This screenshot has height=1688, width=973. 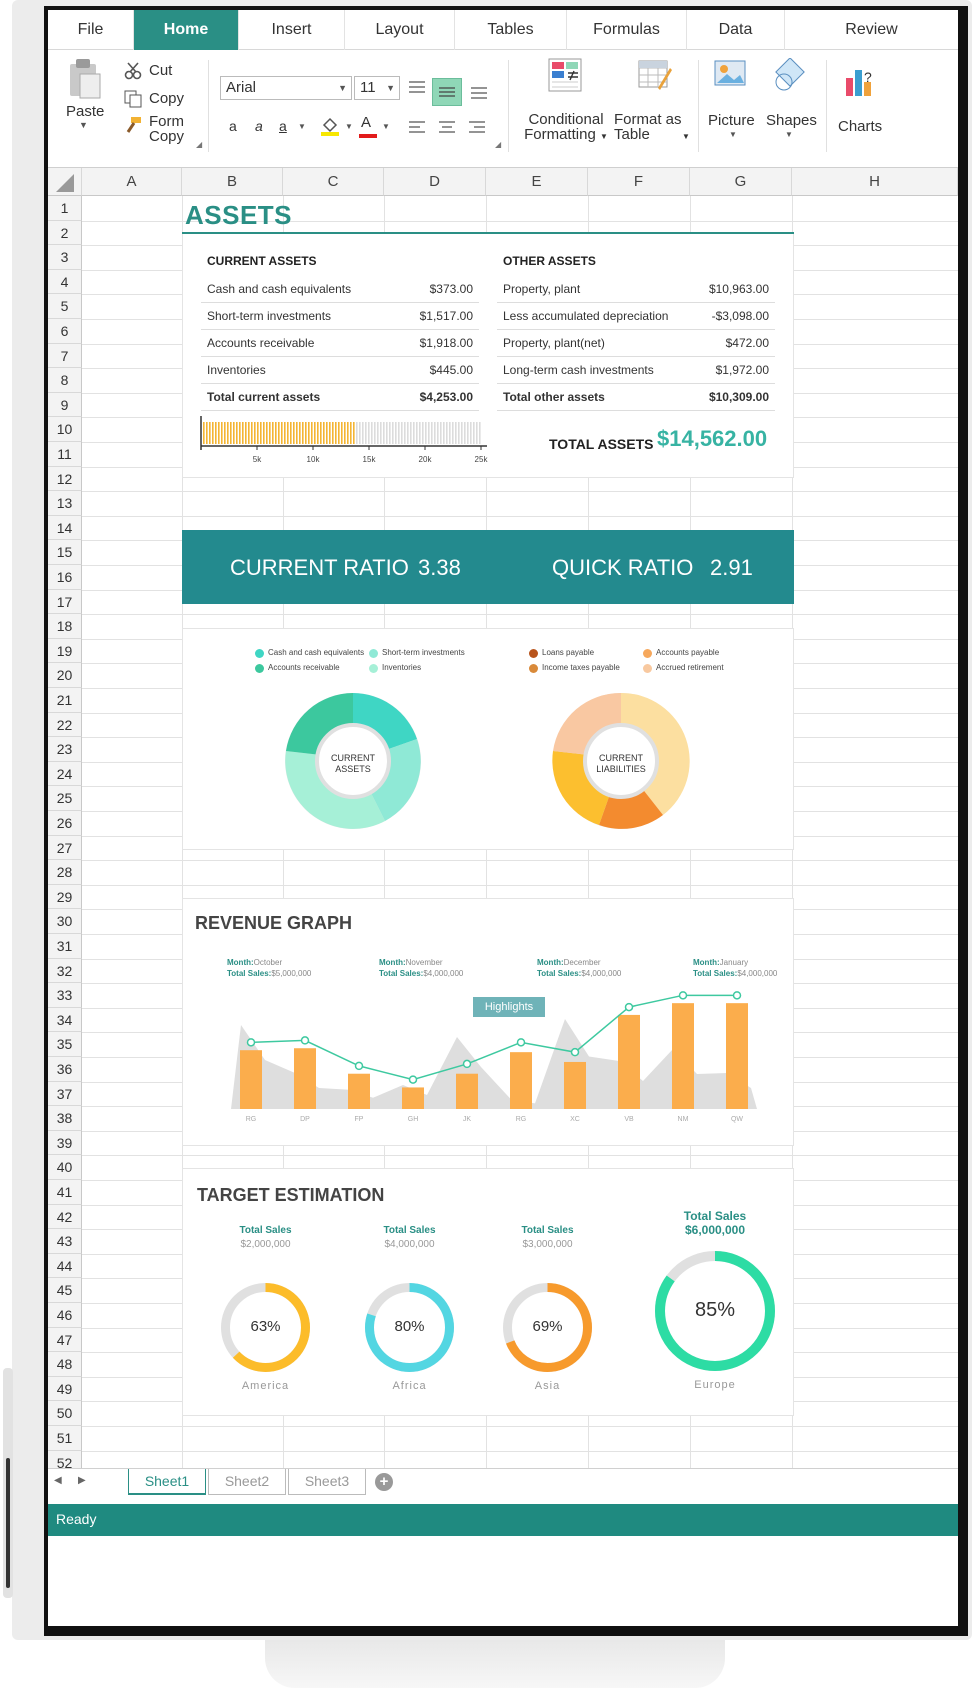 I want to click on row-header: 20, so click(x=65, y=675).